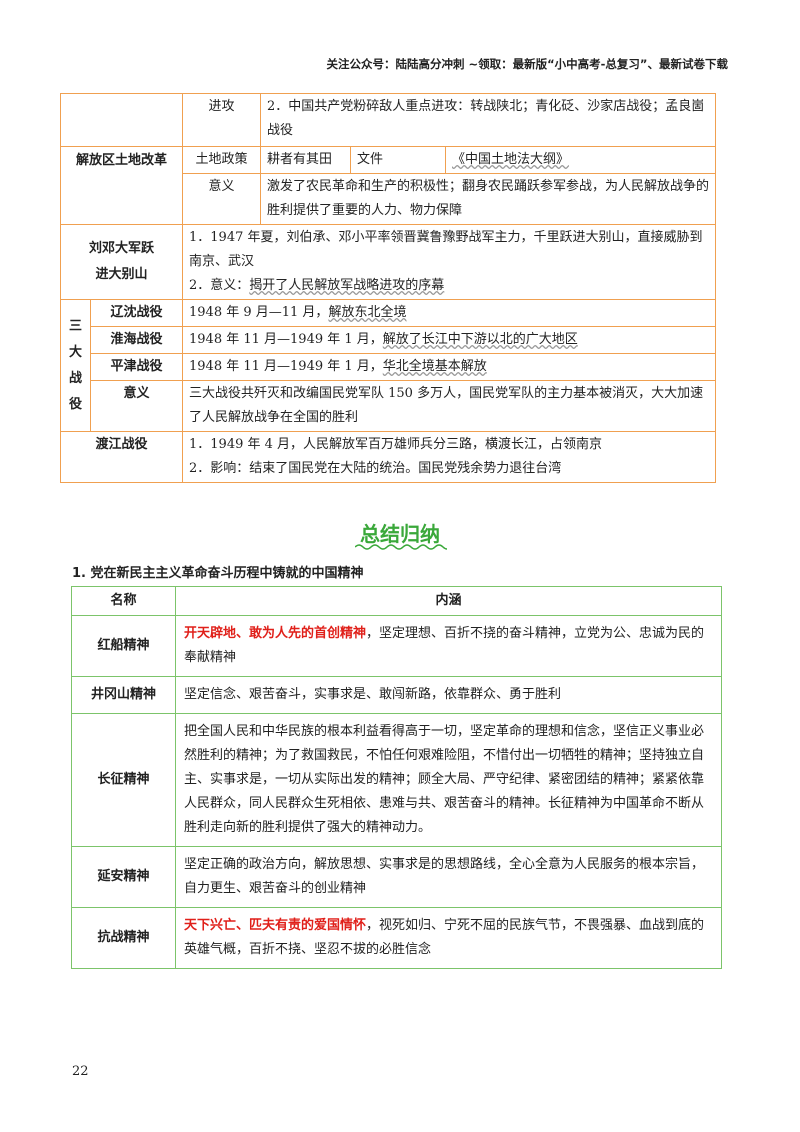 The image size is (800, 1132). Describe the element at coordinates (400, 534) in the screenshot. I see `section-title: 总结归纳` at that location.